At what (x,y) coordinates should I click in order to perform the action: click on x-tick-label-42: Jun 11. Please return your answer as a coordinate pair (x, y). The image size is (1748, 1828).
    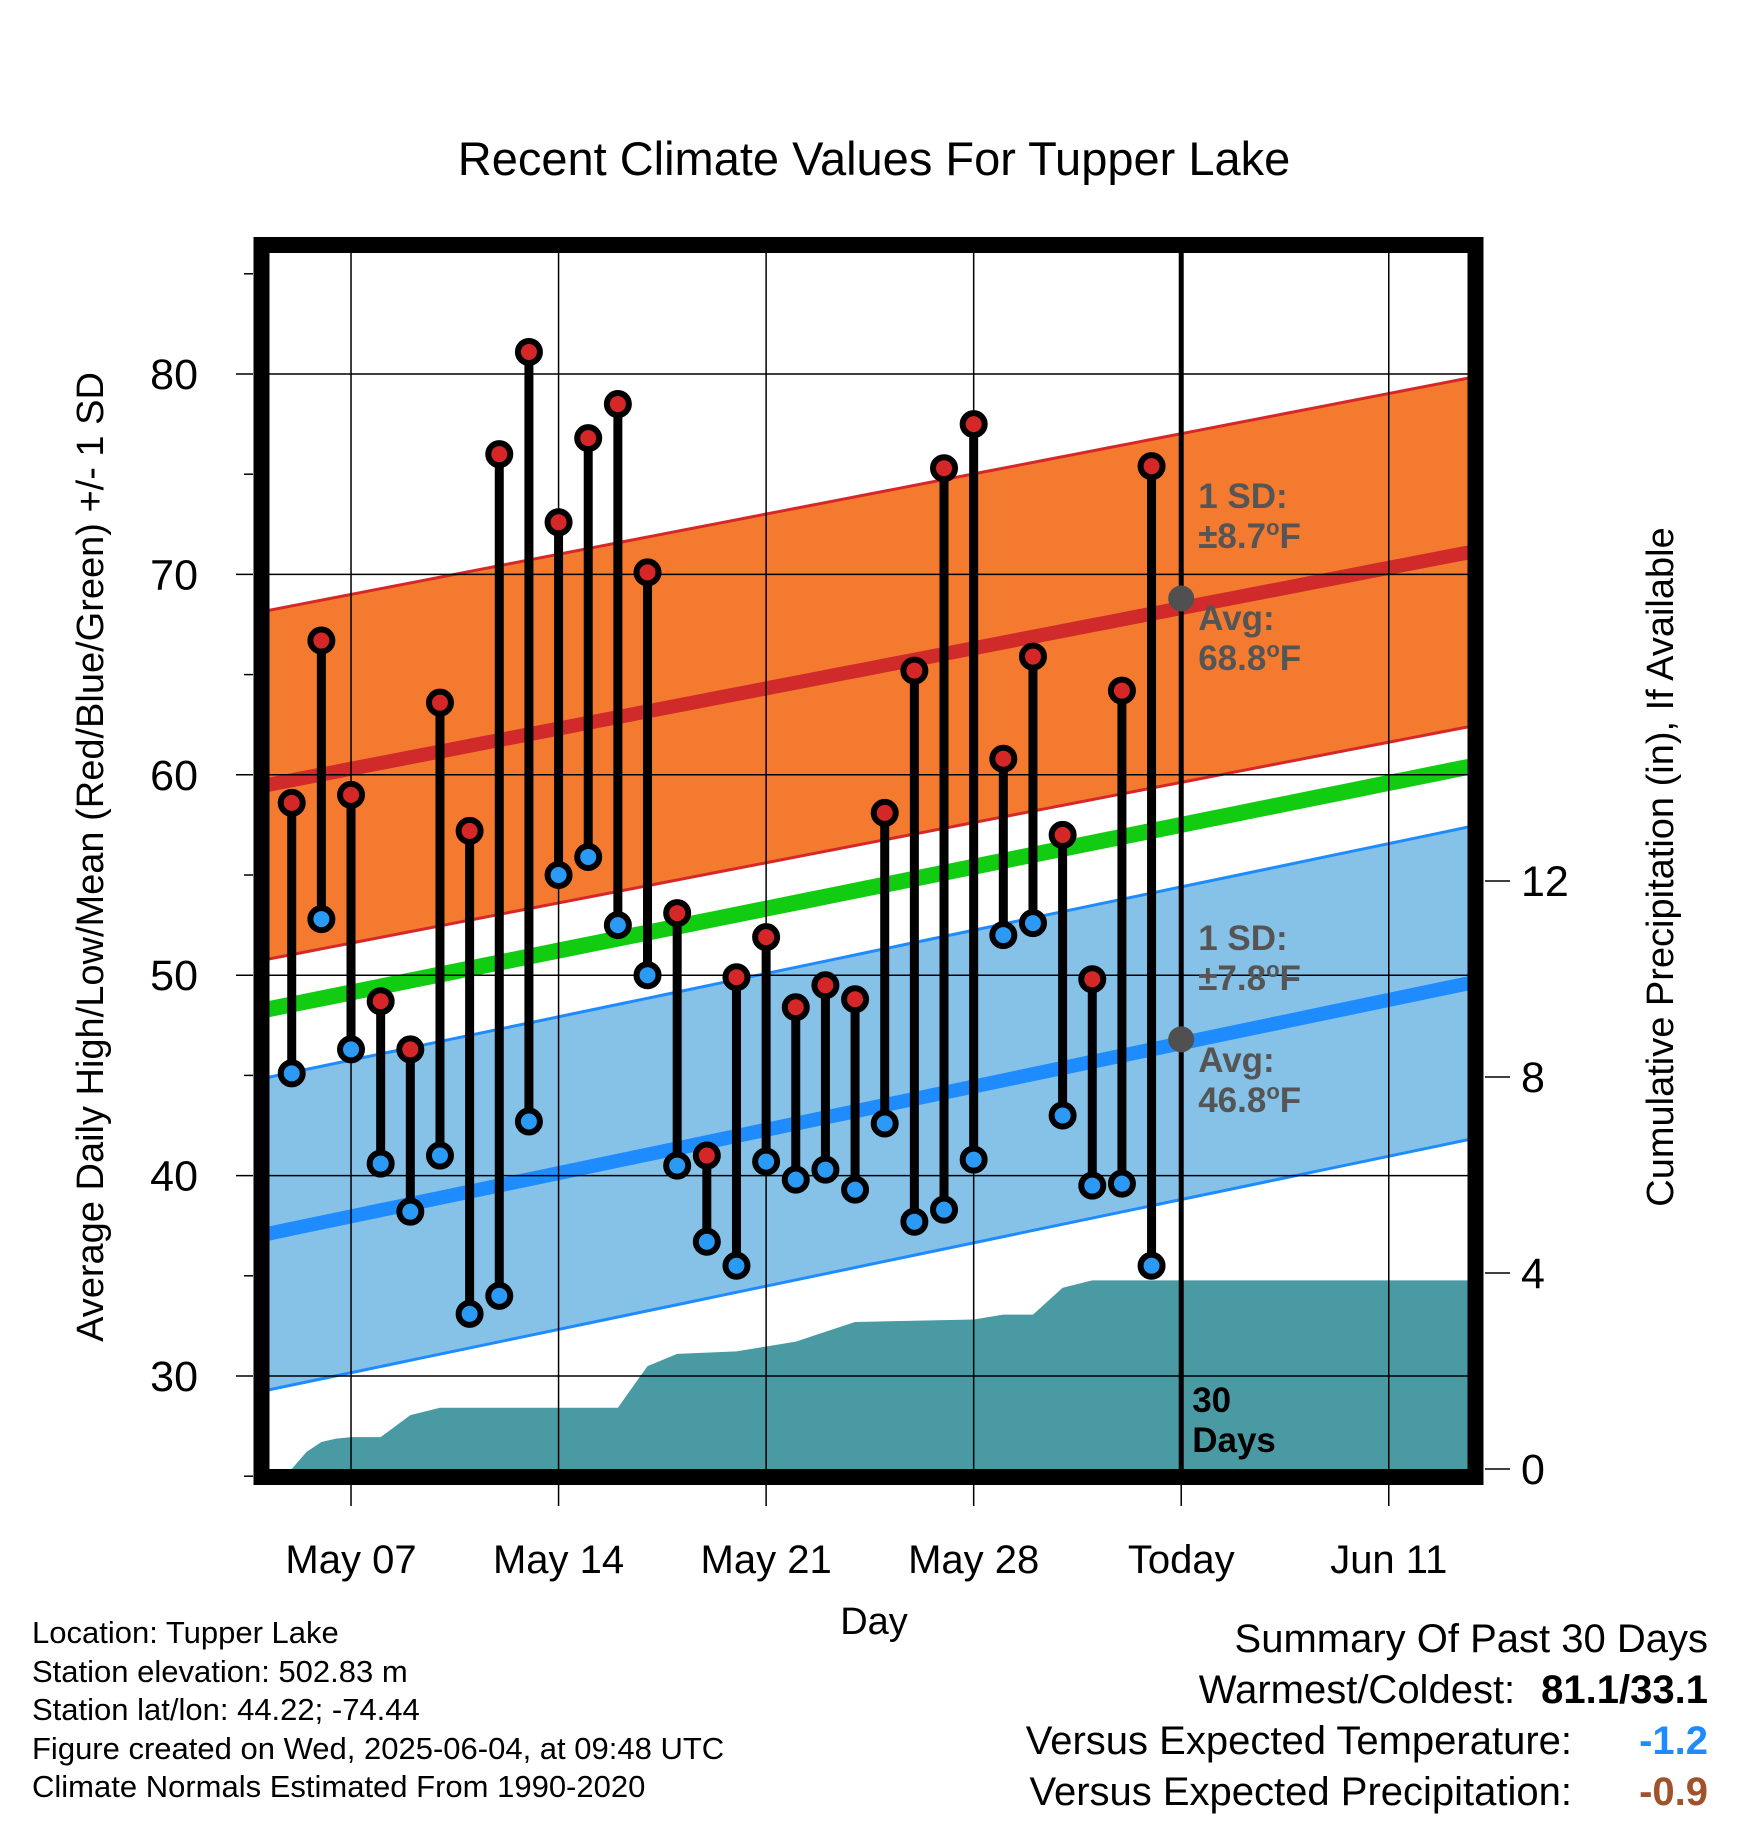
    Looking at the image, I should click on (1388, 1560).